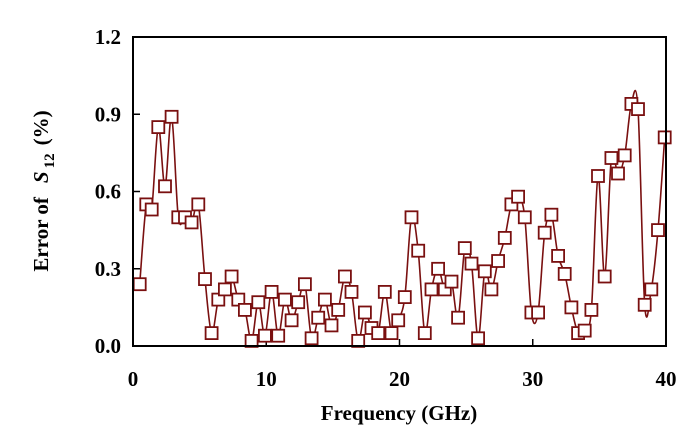 The width and height of the screenshot is (684, 443). I want to click on y-axis-title-prefix: Error of, so click(41, 233).